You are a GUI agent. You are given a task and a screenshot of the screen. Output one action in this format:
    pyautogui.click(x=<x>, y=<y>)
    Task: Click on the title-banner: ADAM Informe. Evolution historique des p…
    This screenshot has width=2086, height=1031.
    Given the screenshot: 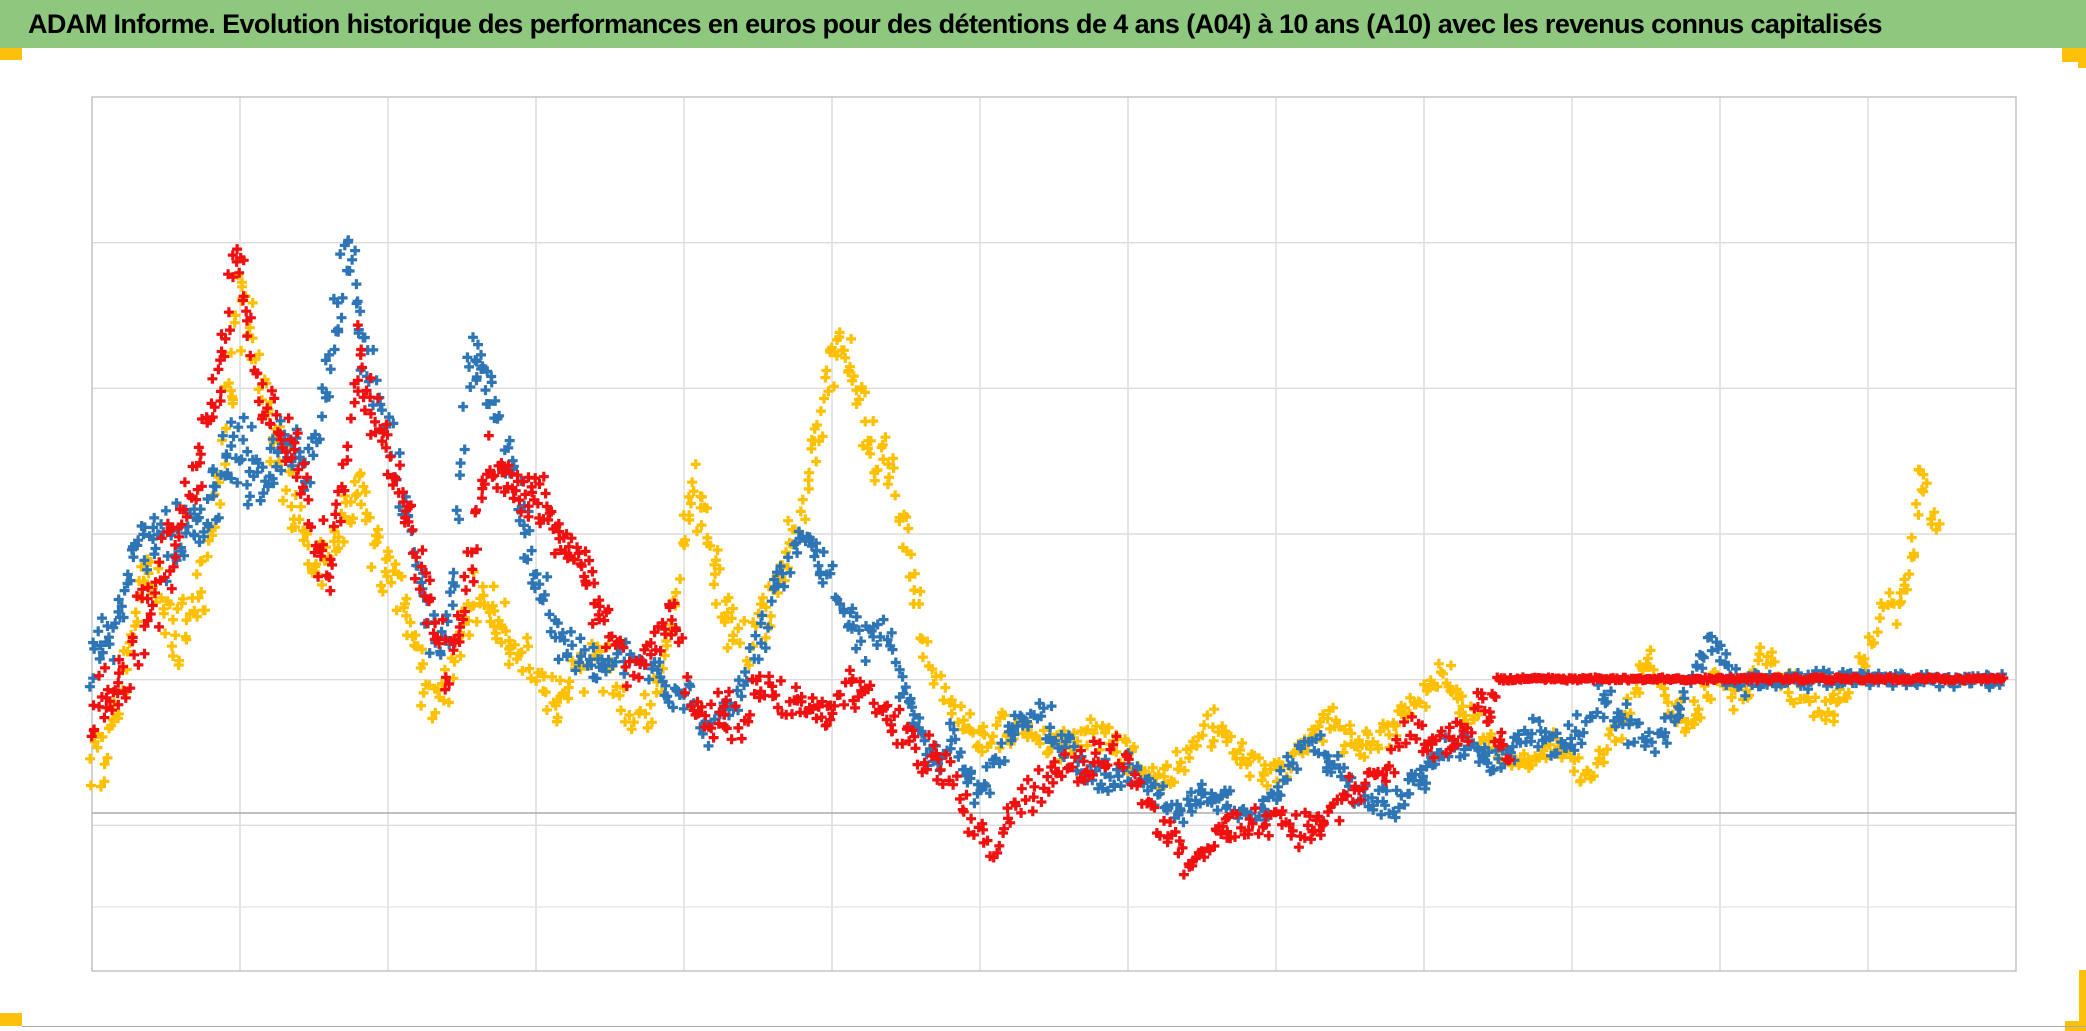 What is the action you would take?
    pyautogui.click(x=1043, y=24)
    